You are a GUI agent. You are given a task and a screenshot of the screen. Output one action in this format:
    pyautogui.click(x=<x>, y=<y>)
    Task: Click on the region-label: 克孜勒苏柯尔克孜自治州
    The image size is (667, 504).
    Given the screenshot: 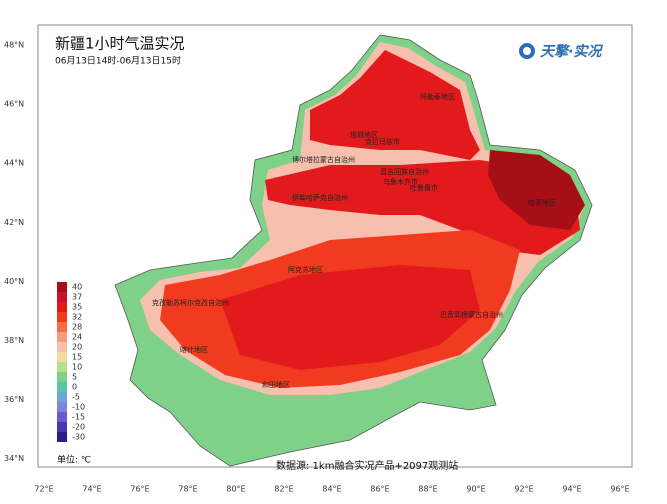 What is the action you would take?
    pyautogui.click(x=190, y=302)
    